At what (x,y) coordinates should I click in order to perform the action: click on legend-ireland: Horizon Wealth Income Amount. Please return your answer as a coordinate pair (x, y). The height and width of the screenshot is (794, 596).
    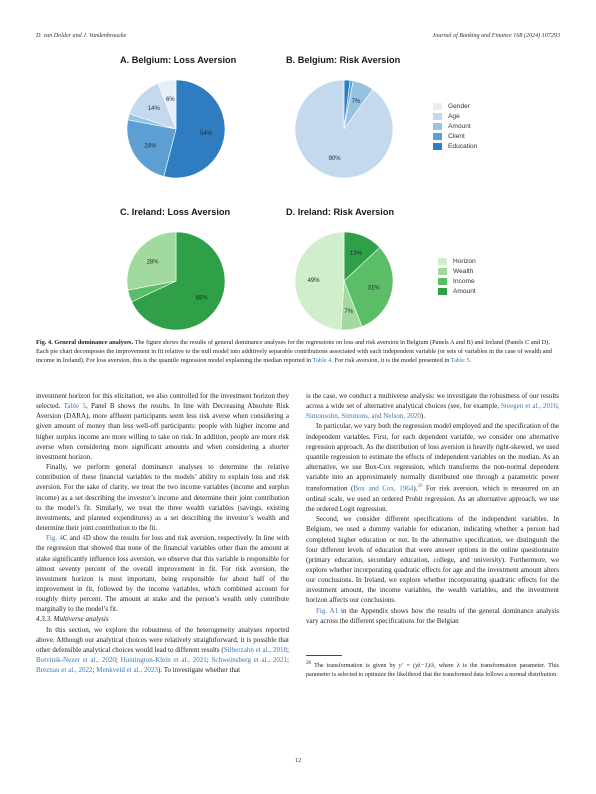
    Looking at the image, I should click on (457, 276).